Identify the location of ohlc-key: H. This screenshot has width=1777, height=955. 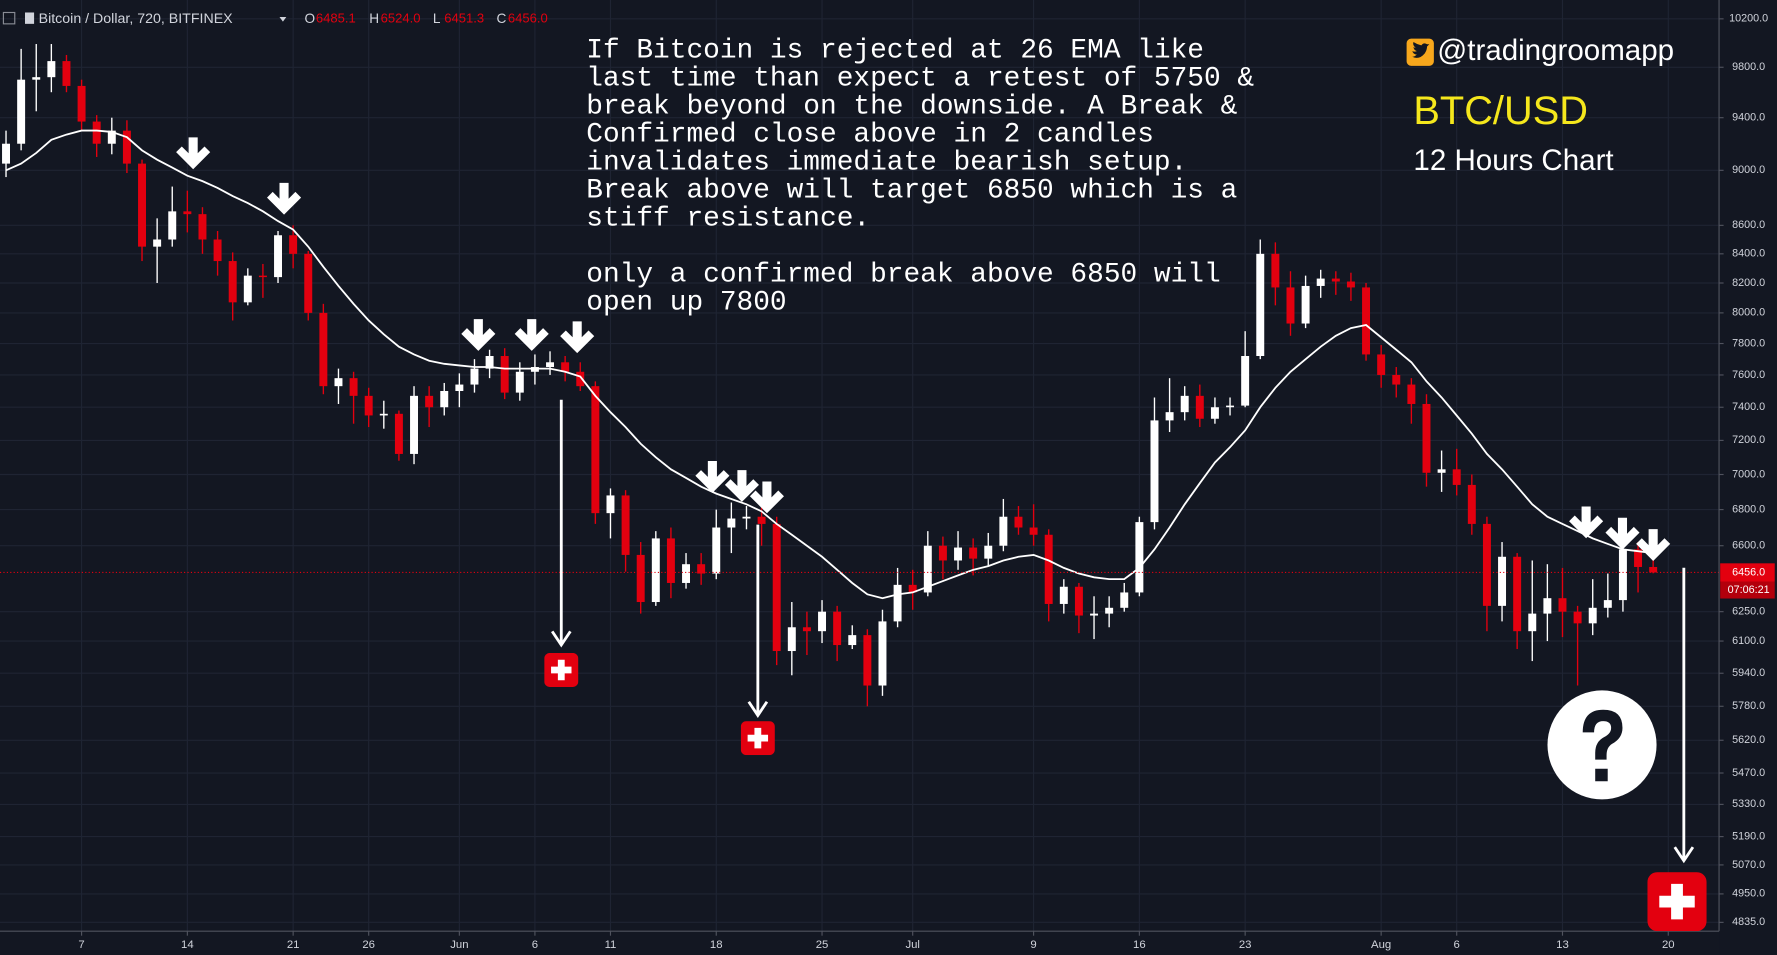
(374, 18).